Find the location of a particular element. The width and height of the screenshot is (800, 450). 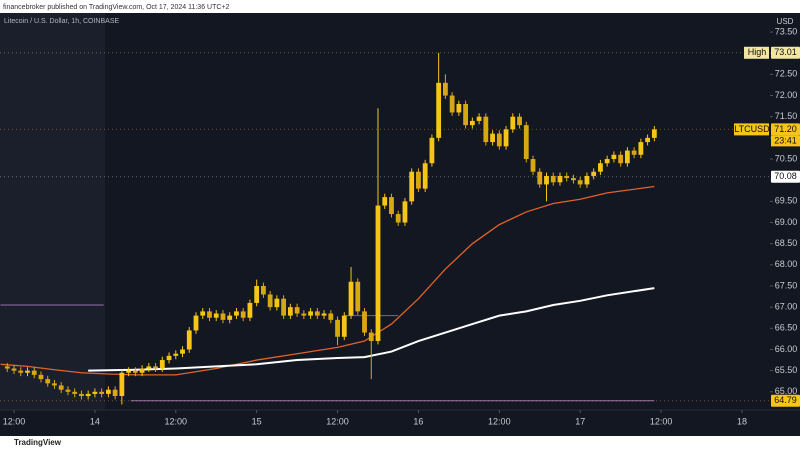

x-tick-label: 16 is located at coordinates (418, 421).